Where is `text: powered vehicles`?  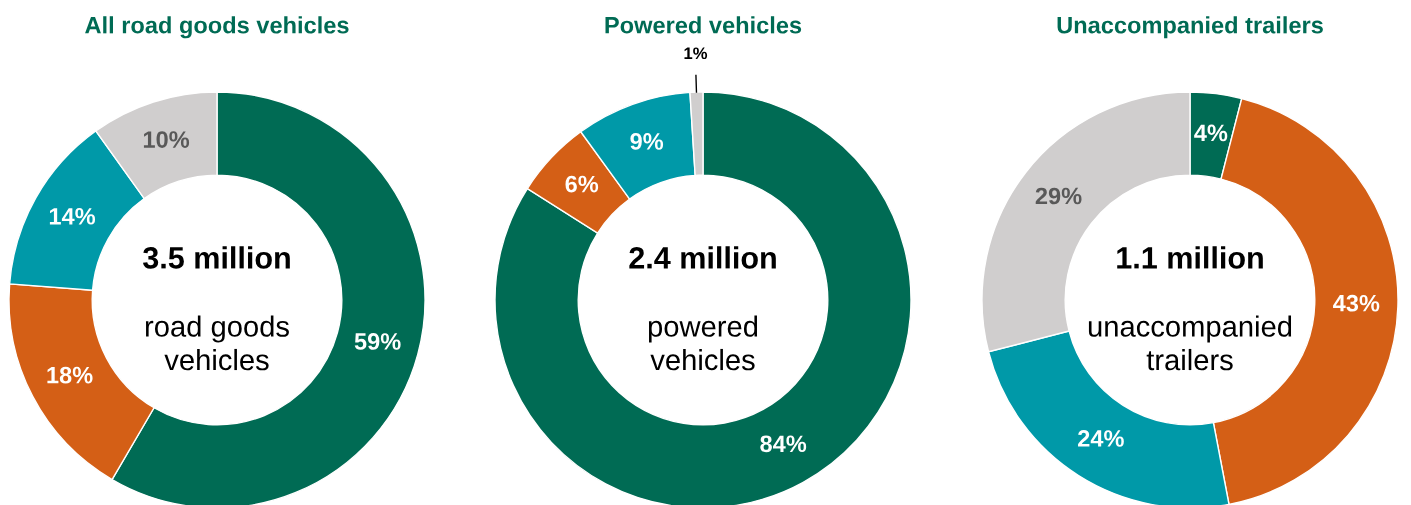 text: powered vehicles is located at coordinates (703, 343).